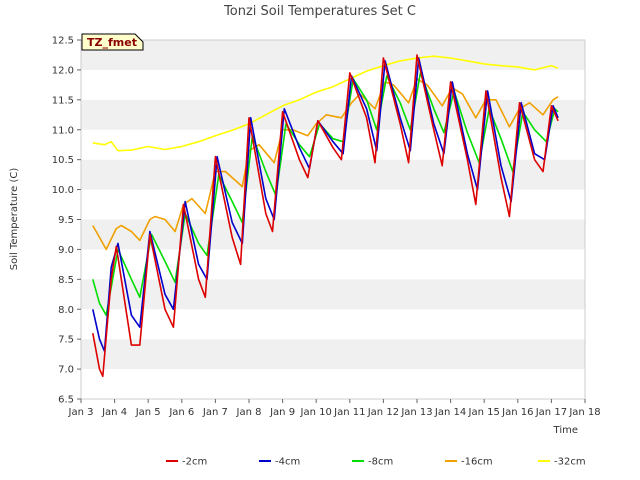 This screenshot has width=640, height=480. Describe the element at coordinates (383, 412) in the screenshot. I see `x-tick-label: Jan 12` at that location.